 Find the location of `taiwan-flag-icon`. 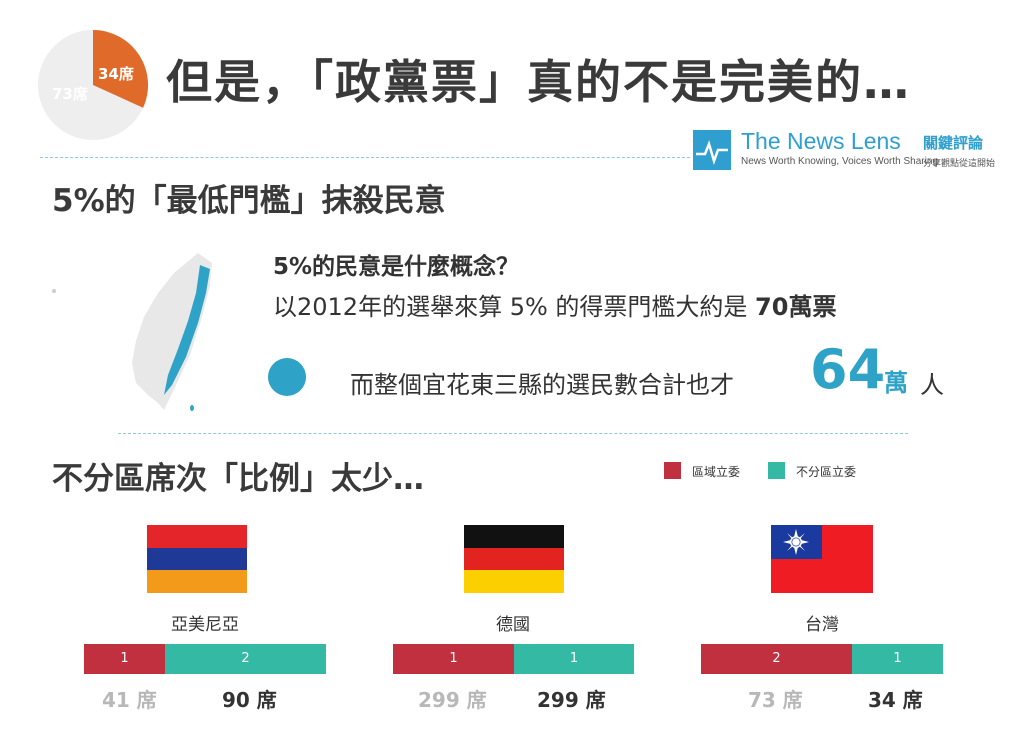

taiwan-flag-icon is located at coordinates (822, 559).